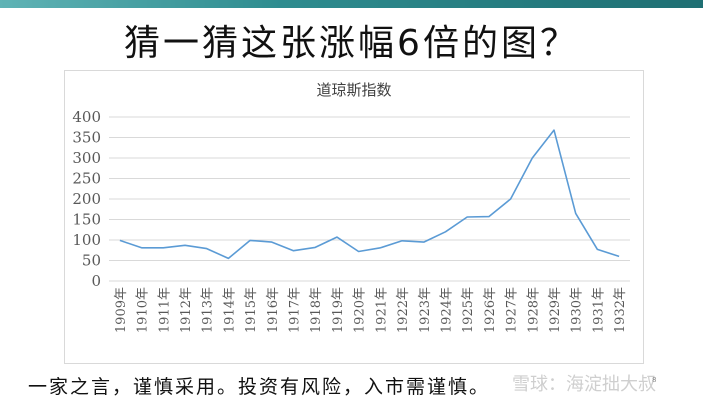 This screenshot has width=703, height=402. What do you see at coordinates (555, 310) in the screenshot?
I see `x-tick-label: 1929年` at bounding box center [555, 310].